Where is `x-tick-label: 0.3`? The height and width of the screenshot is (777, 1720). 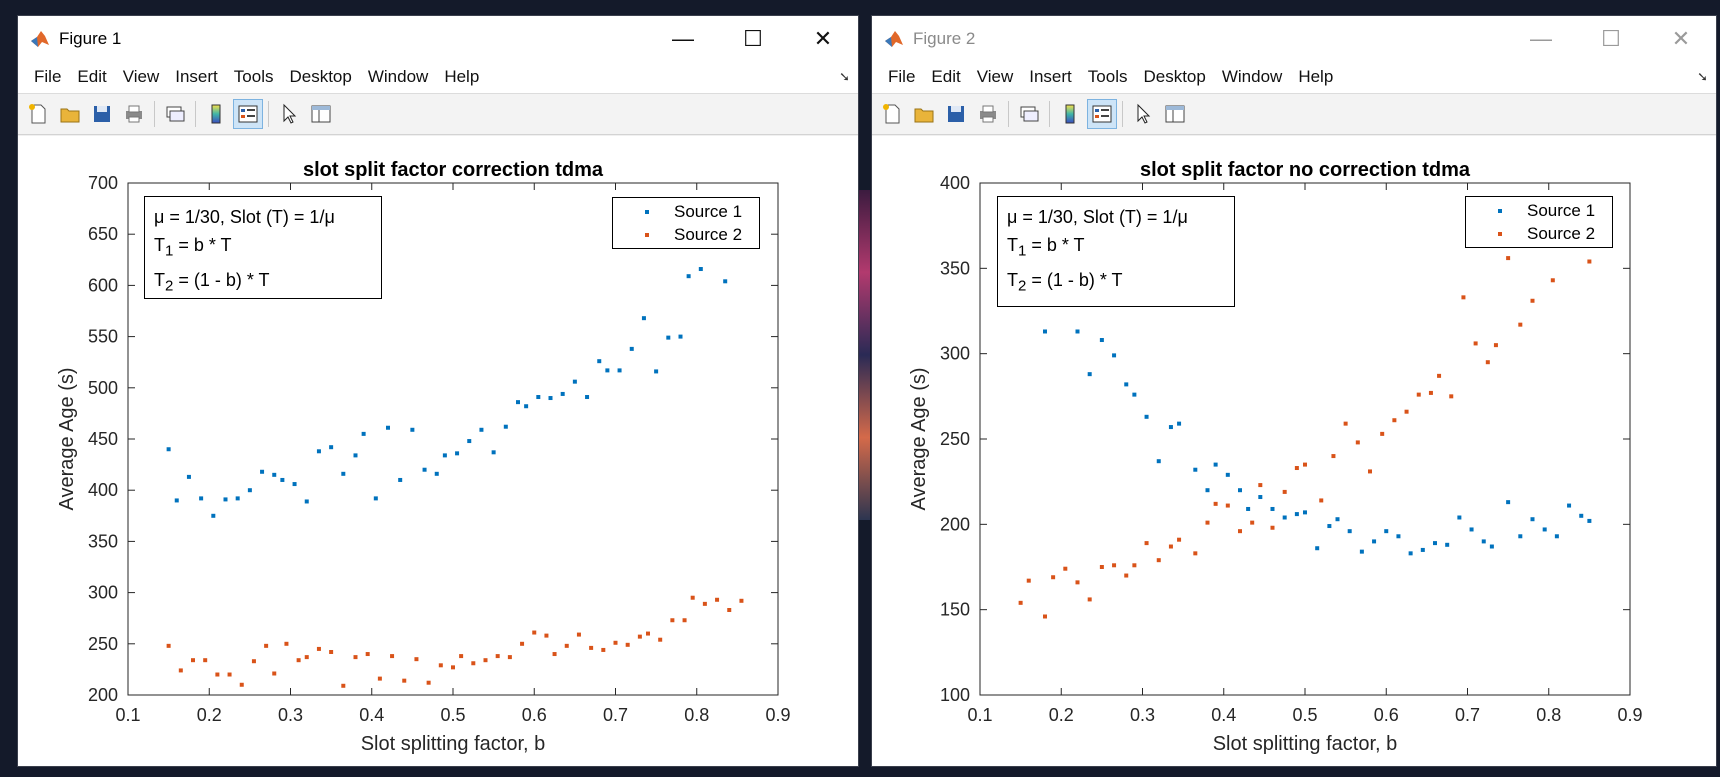 x-tick-label: 0.3 is located at coordinates (1142, 715).